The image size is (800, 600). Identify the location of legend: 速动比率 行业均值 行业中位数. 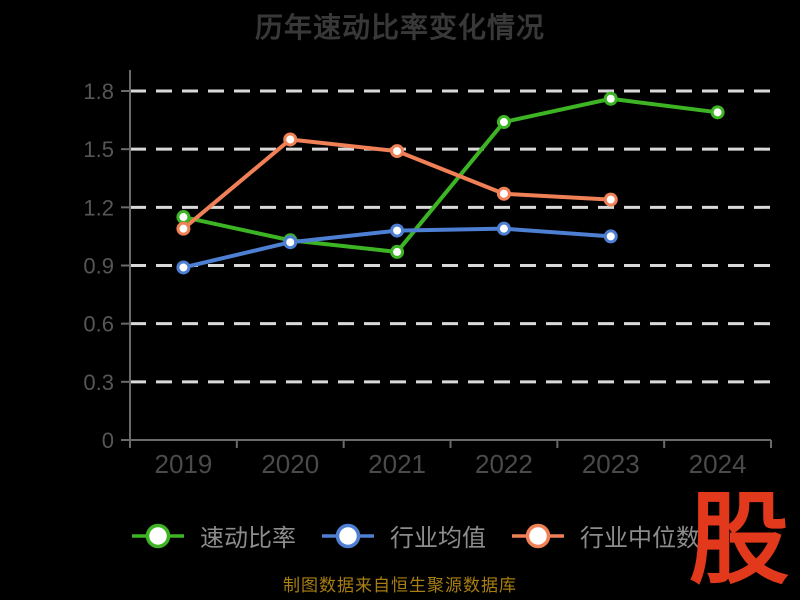
(415, 535).